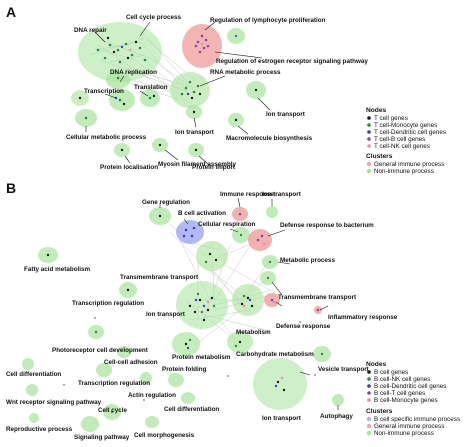  What do you see at coordinates (118, 80) in the screenshot?
I see `cluster-dna-replication` at bounding box center [118, 80].